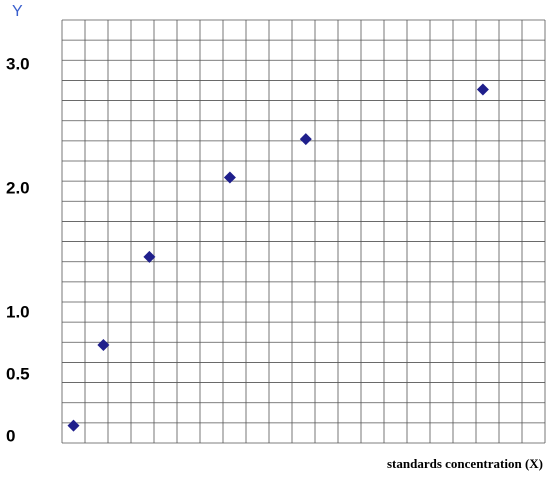 The image size is (555, 502). Describe the element at coordinates (465, 463) in the screenshot. I see `x-axis-label: standards concentration (X)` at that location.